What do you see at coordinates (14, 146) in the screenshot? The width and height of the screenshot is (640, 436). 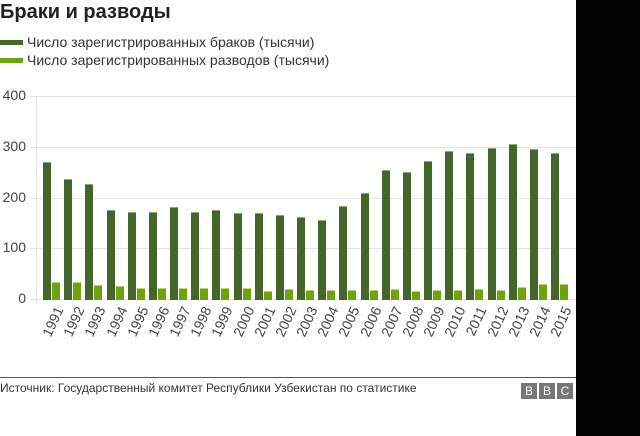 I see `y-tick-label: 300` at bounding box center [14, 146].